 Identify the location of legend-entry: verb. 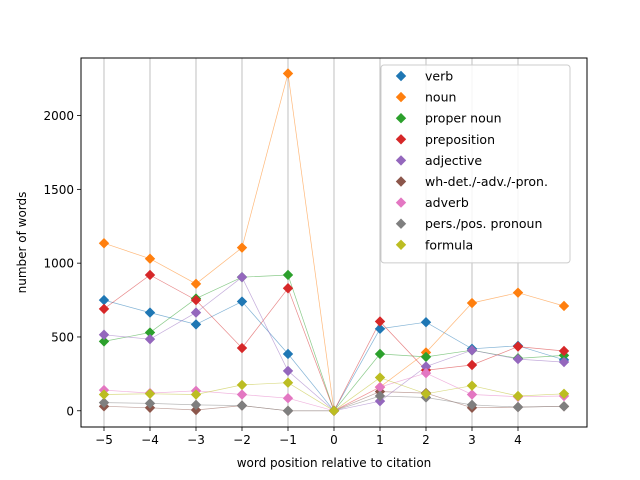
(439, 76).